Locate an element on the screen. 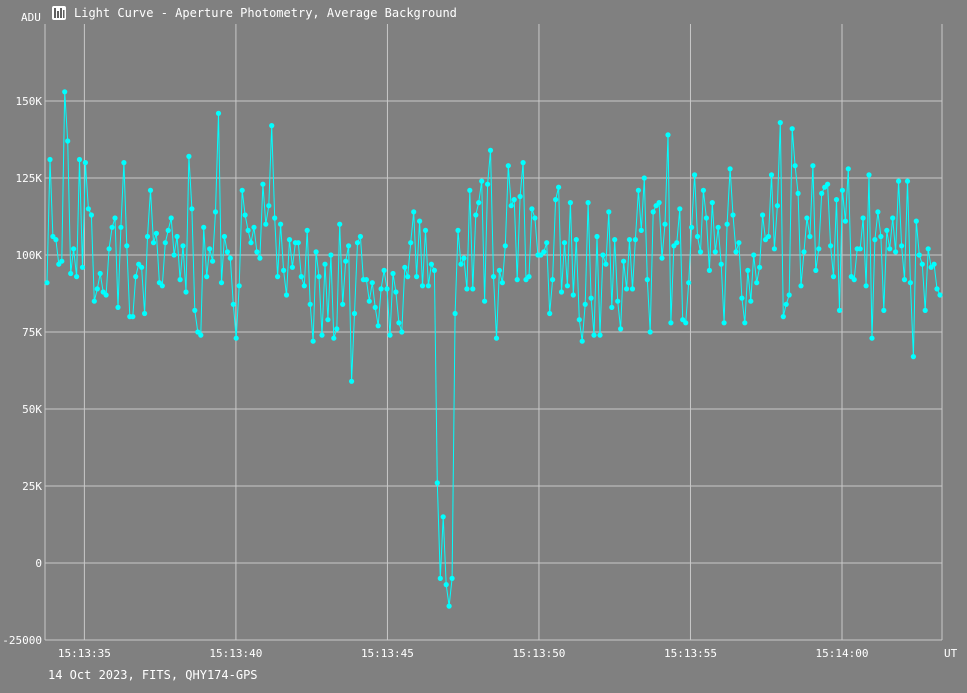  y-tick-label: 150K is located at coordinates (29, 101).